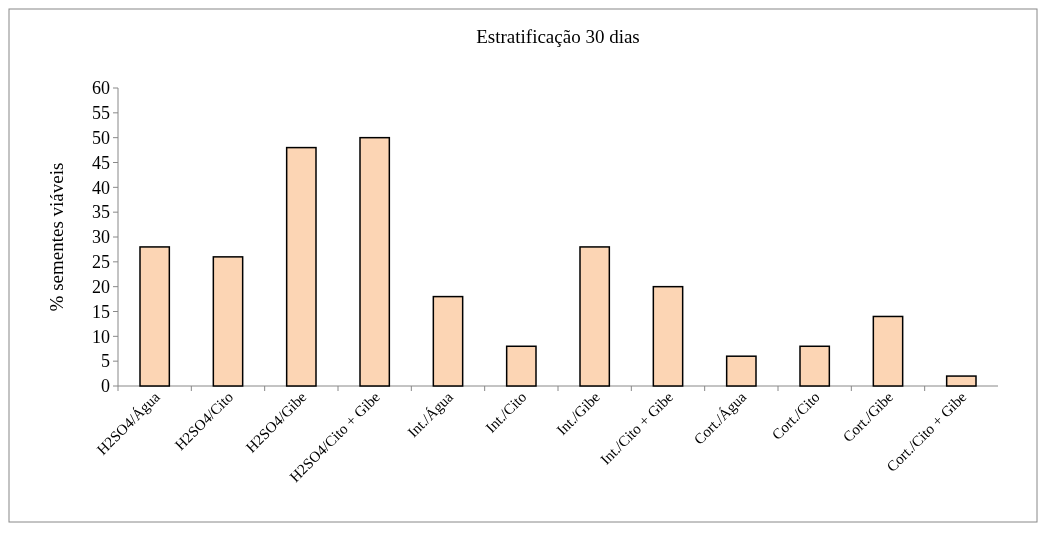 The height and width of the screenshot is (535, 1054). I want to click on y-tick-label: 5, so click(105, 361).